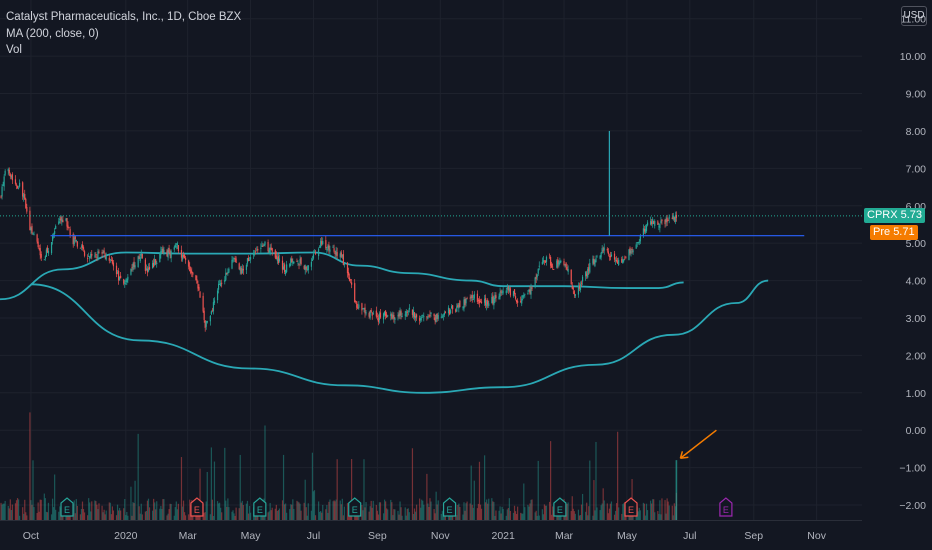 The width and height of the screenshot is (932, 550). What do you see at coordinates (52, 33) in the screenshot?
I see `ma-indicator-label: MA (200, close, 0)` at bounding box center [52, 33].